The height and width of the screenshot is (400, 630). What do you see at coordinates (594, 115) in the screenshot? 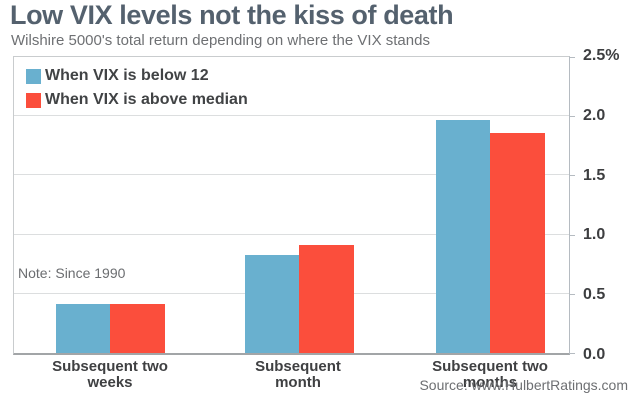
I see `y-tick-label: 2.0` at bounding box center [594, 115].